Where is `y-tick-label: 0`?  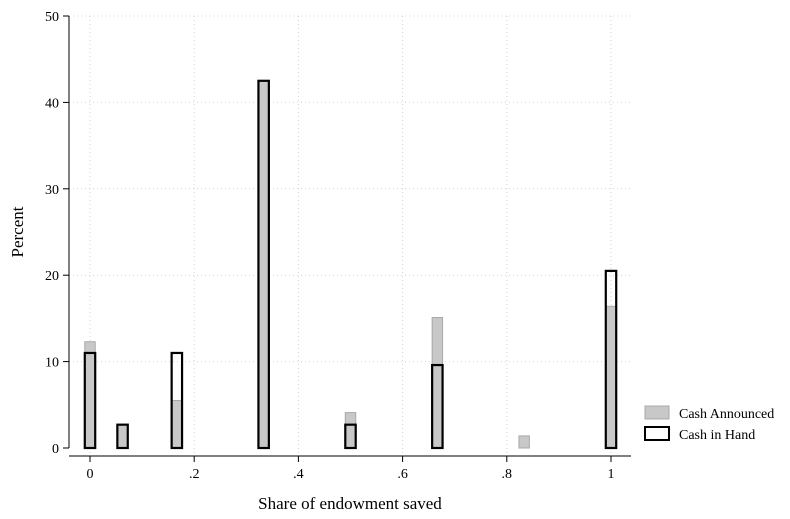
y-tick-label: 0 is located at coordinates (55, 449).